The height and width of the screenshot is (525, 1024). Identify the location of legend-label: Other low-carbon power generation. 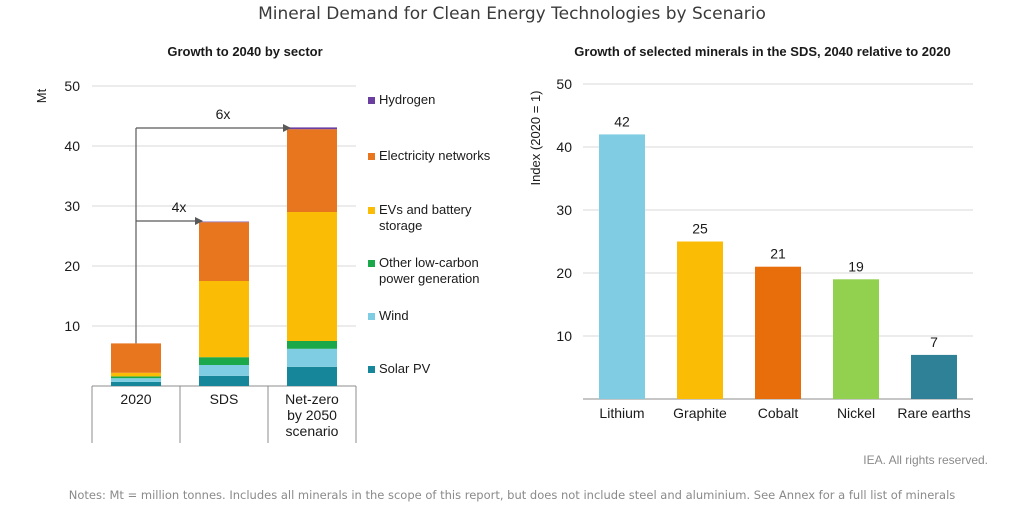
(429, 270).